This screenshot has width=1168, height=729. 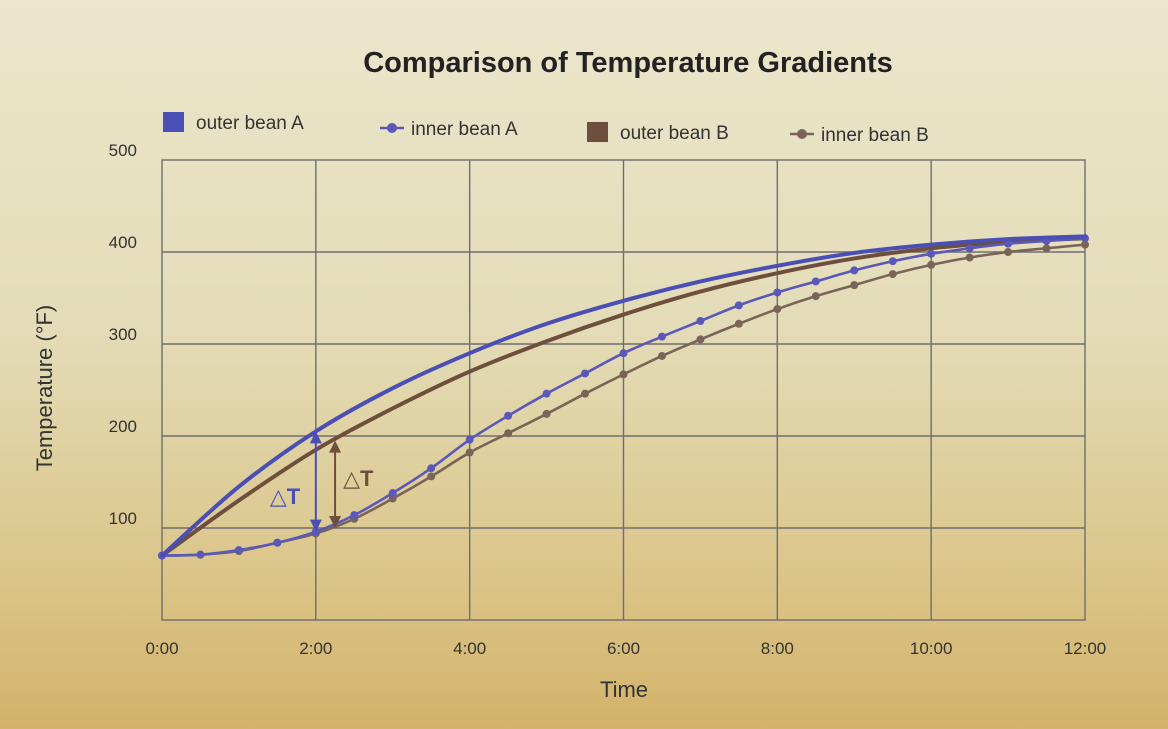 What do you see at coordinates (161, 648) in the screenshot?
I see `x-tick-label: 0:00` at bounding box center [161, 648].